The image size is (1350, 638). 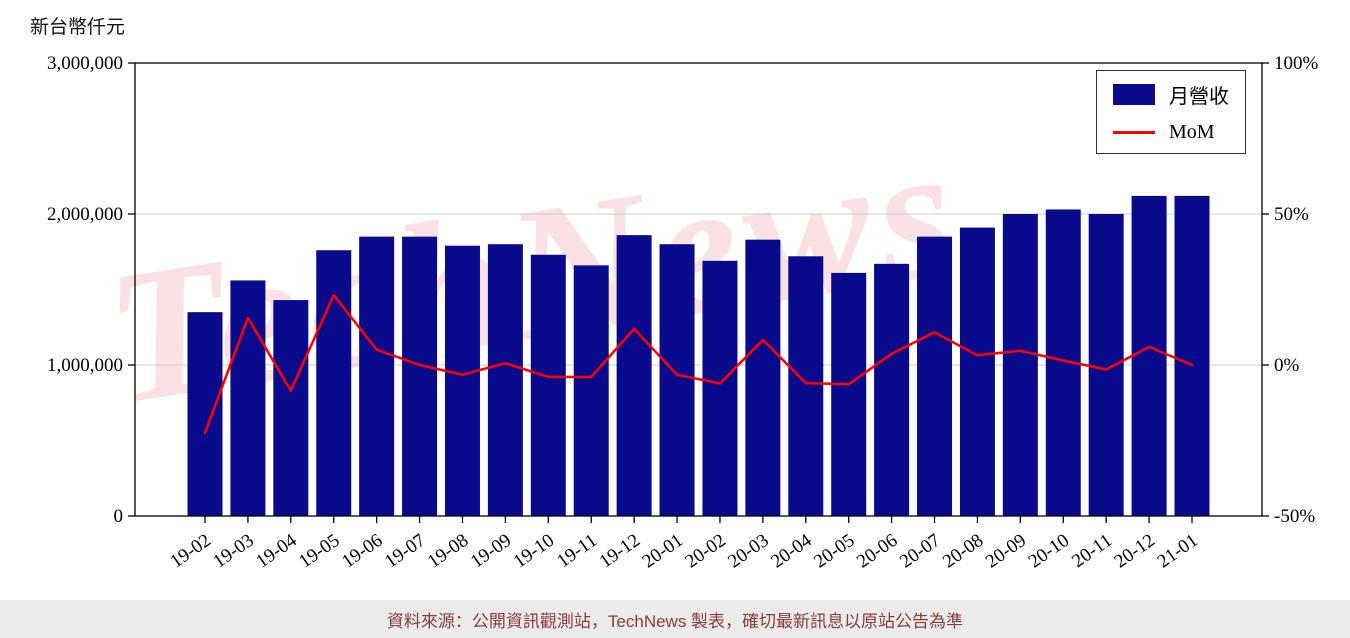 I want to click on source-footer: 資料來源：公開資訊觀測站，TechNews 製表，確切最新訊息以原站公告為準, so click(x=675, y=619).